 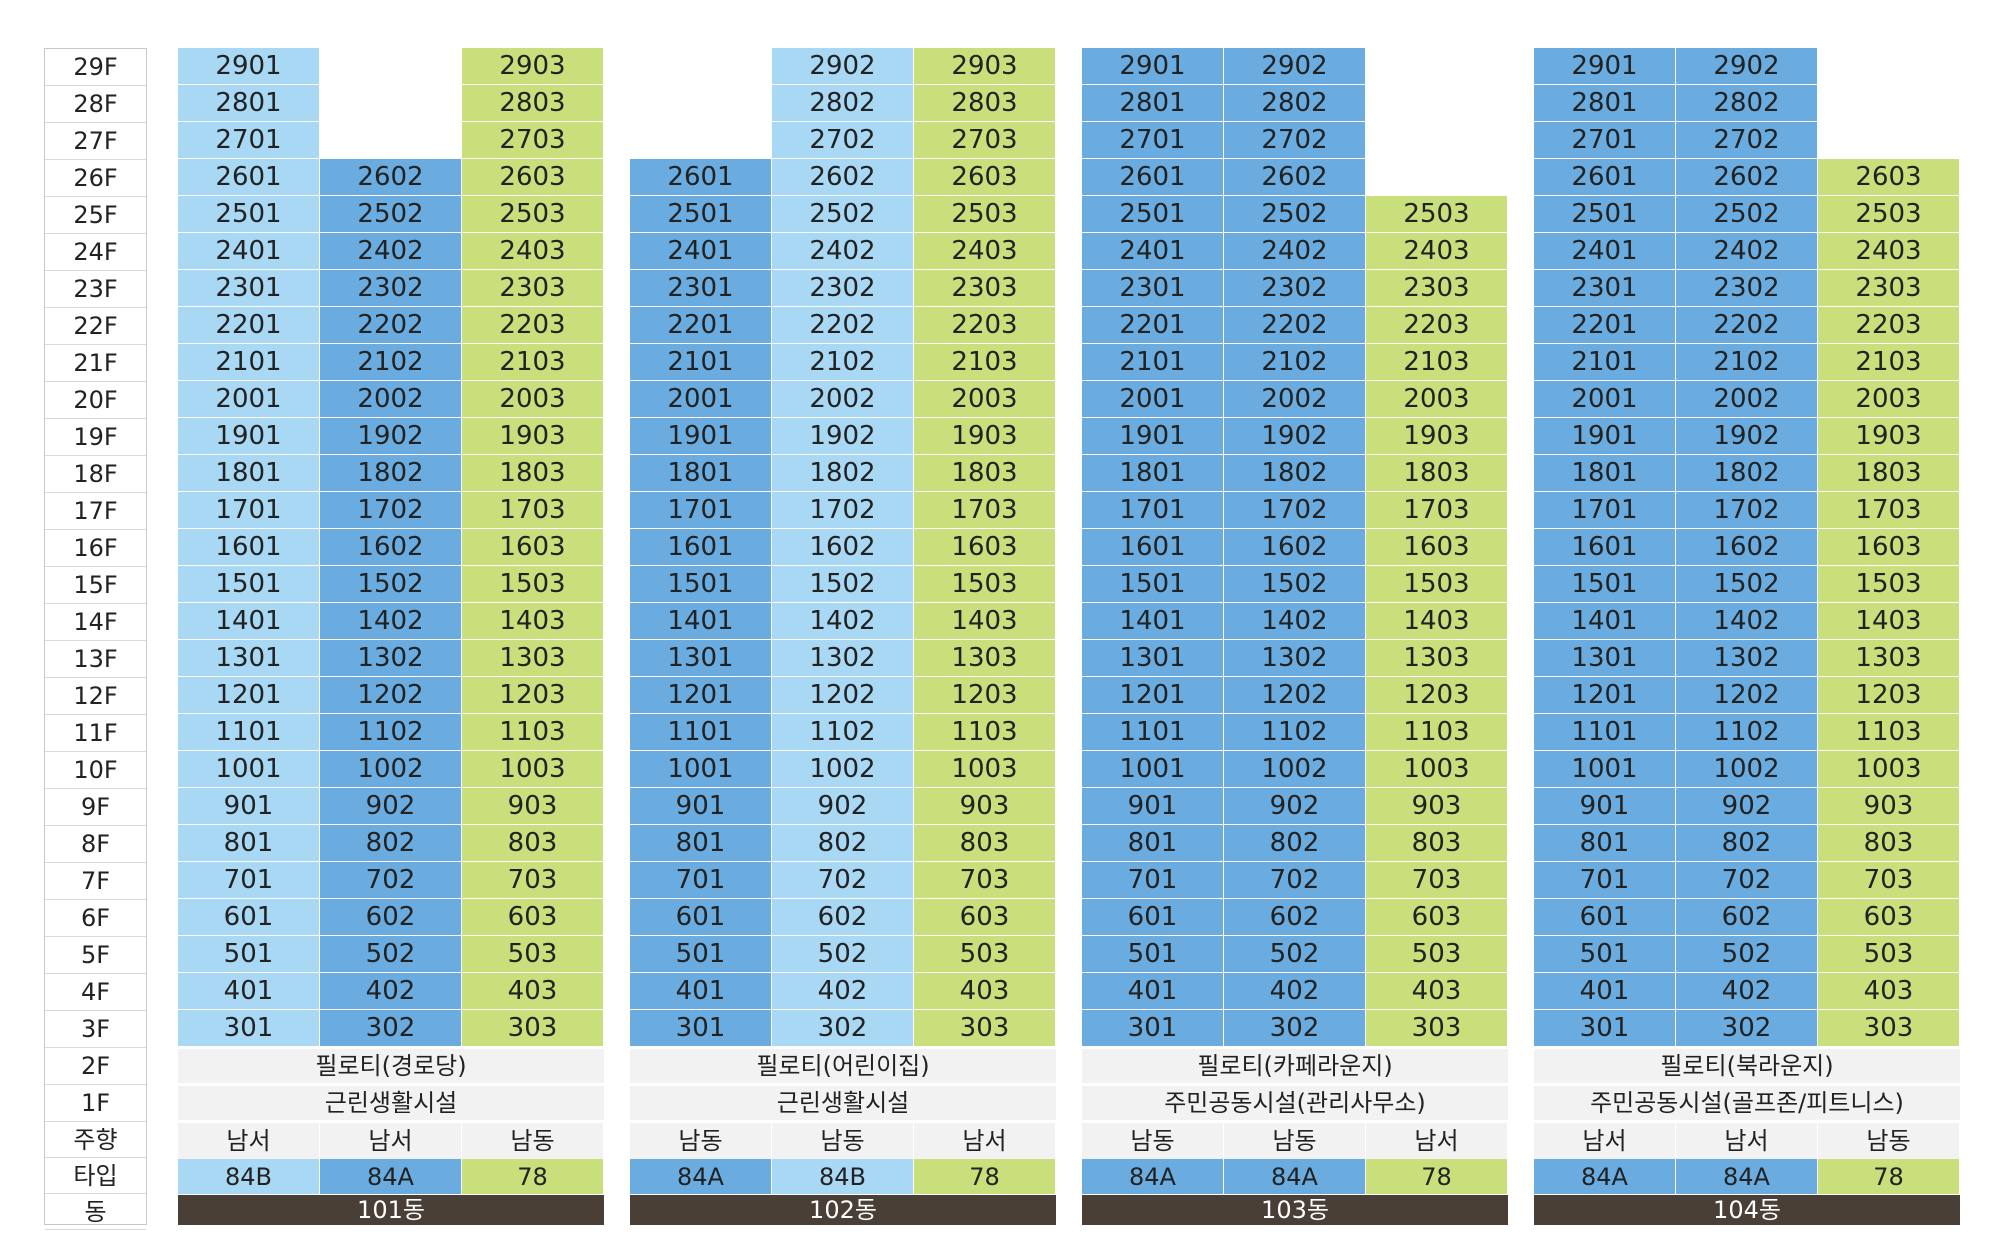 What do you see at coordinates (95, 659) in the screenshot?
I see `floor-label: 13F` at bounding box center [95, 659].